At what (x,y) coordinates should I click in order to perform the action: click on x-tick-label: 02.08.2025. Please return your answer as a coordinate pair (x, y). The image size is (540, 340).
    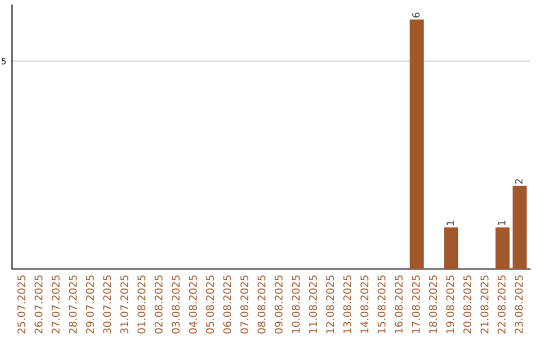
    Looking at the image, I should click on (158, 304).